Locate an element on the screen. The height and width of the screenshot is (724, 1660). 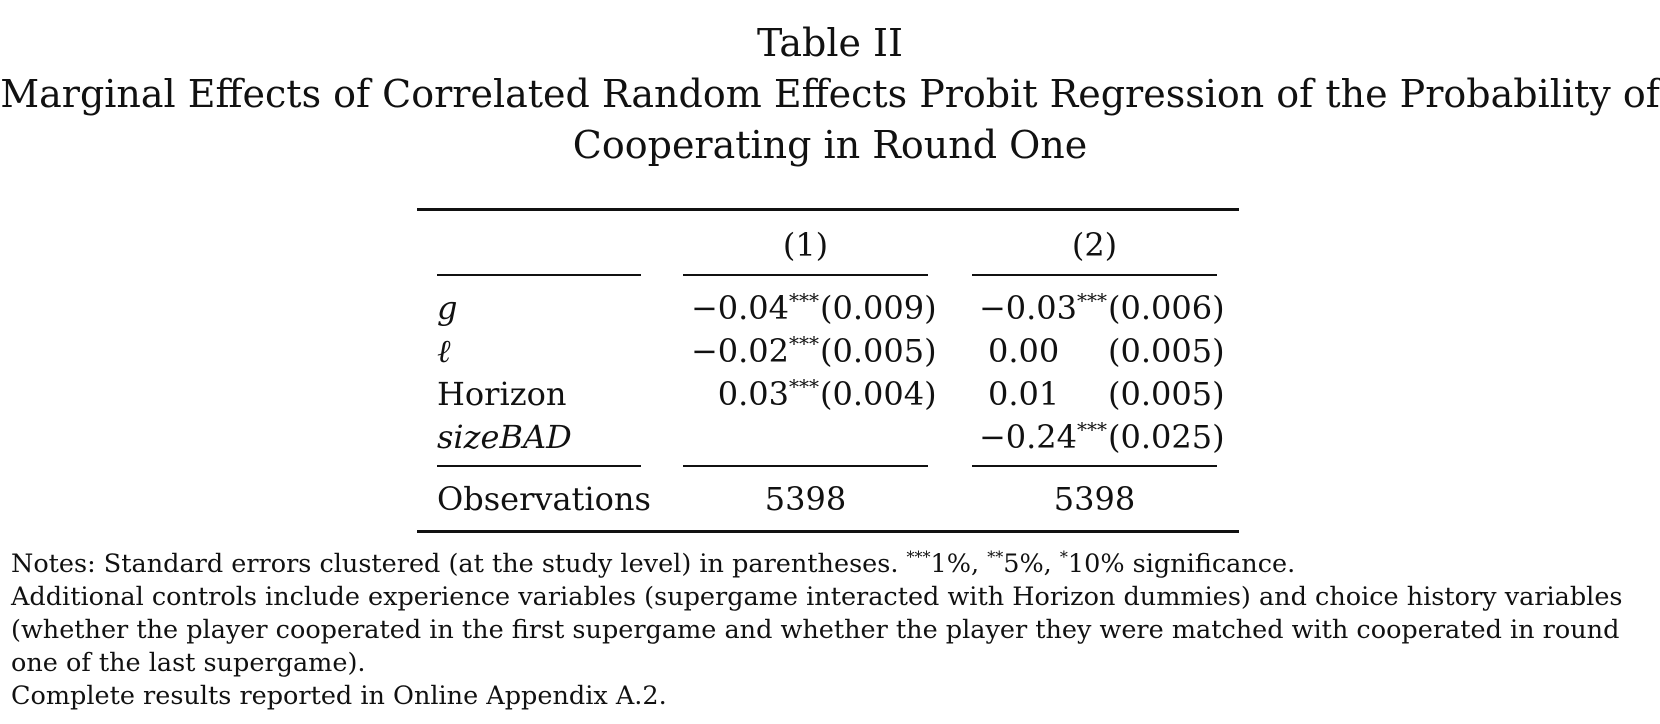
se-horizon-col1: (0.004) is located at coordinates (878, 394).